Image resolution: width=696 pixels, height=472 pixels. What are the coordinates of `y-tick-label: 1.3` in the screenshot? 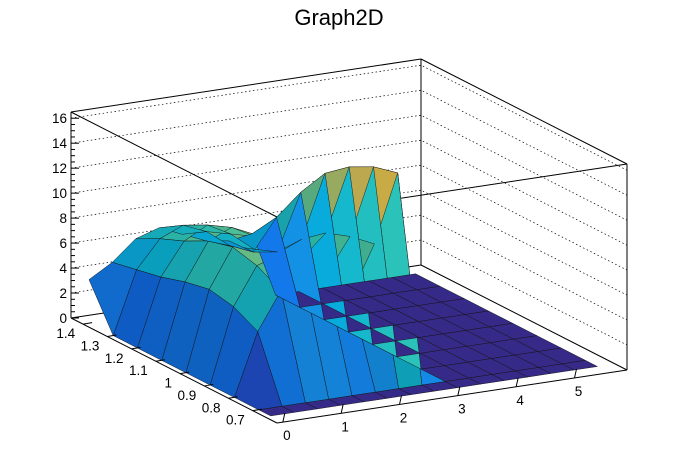 It's located at (90, 346).